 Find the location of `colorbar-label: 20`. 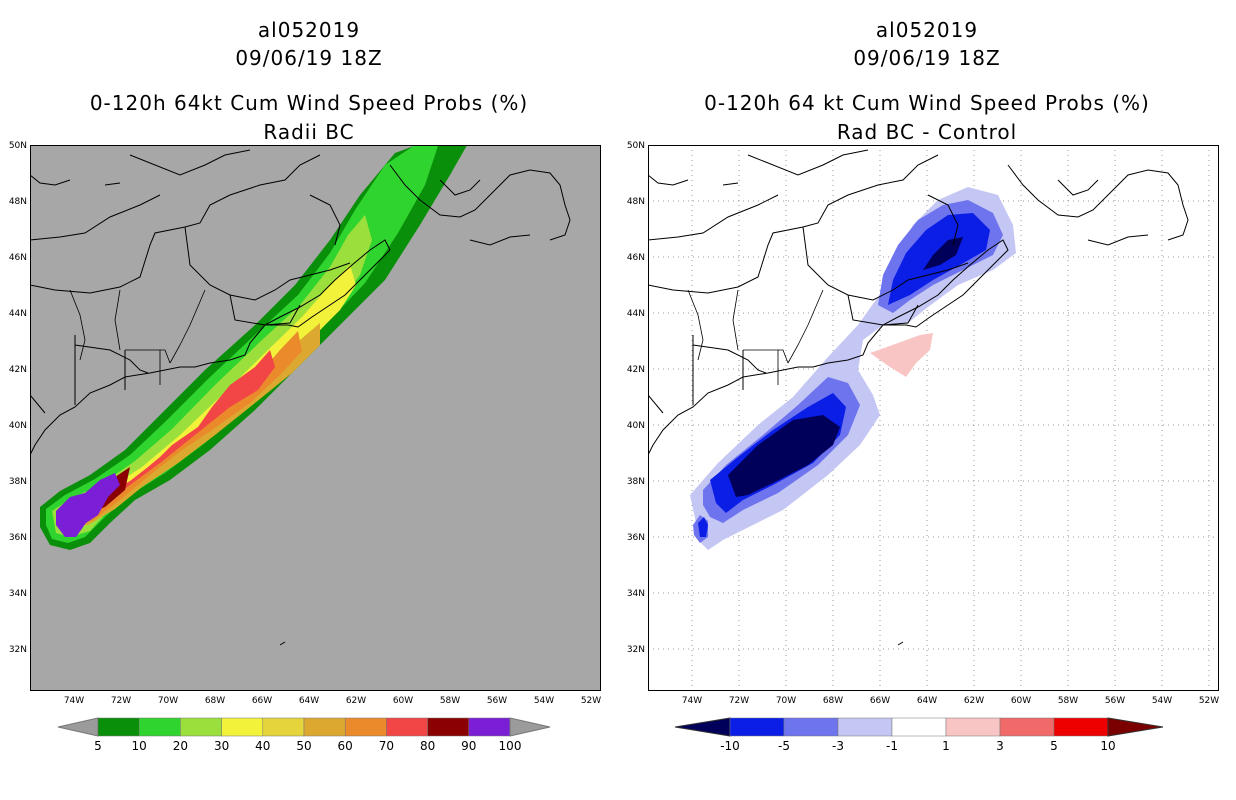

colorbar-label: 20 is located at coordinates (180, 746).